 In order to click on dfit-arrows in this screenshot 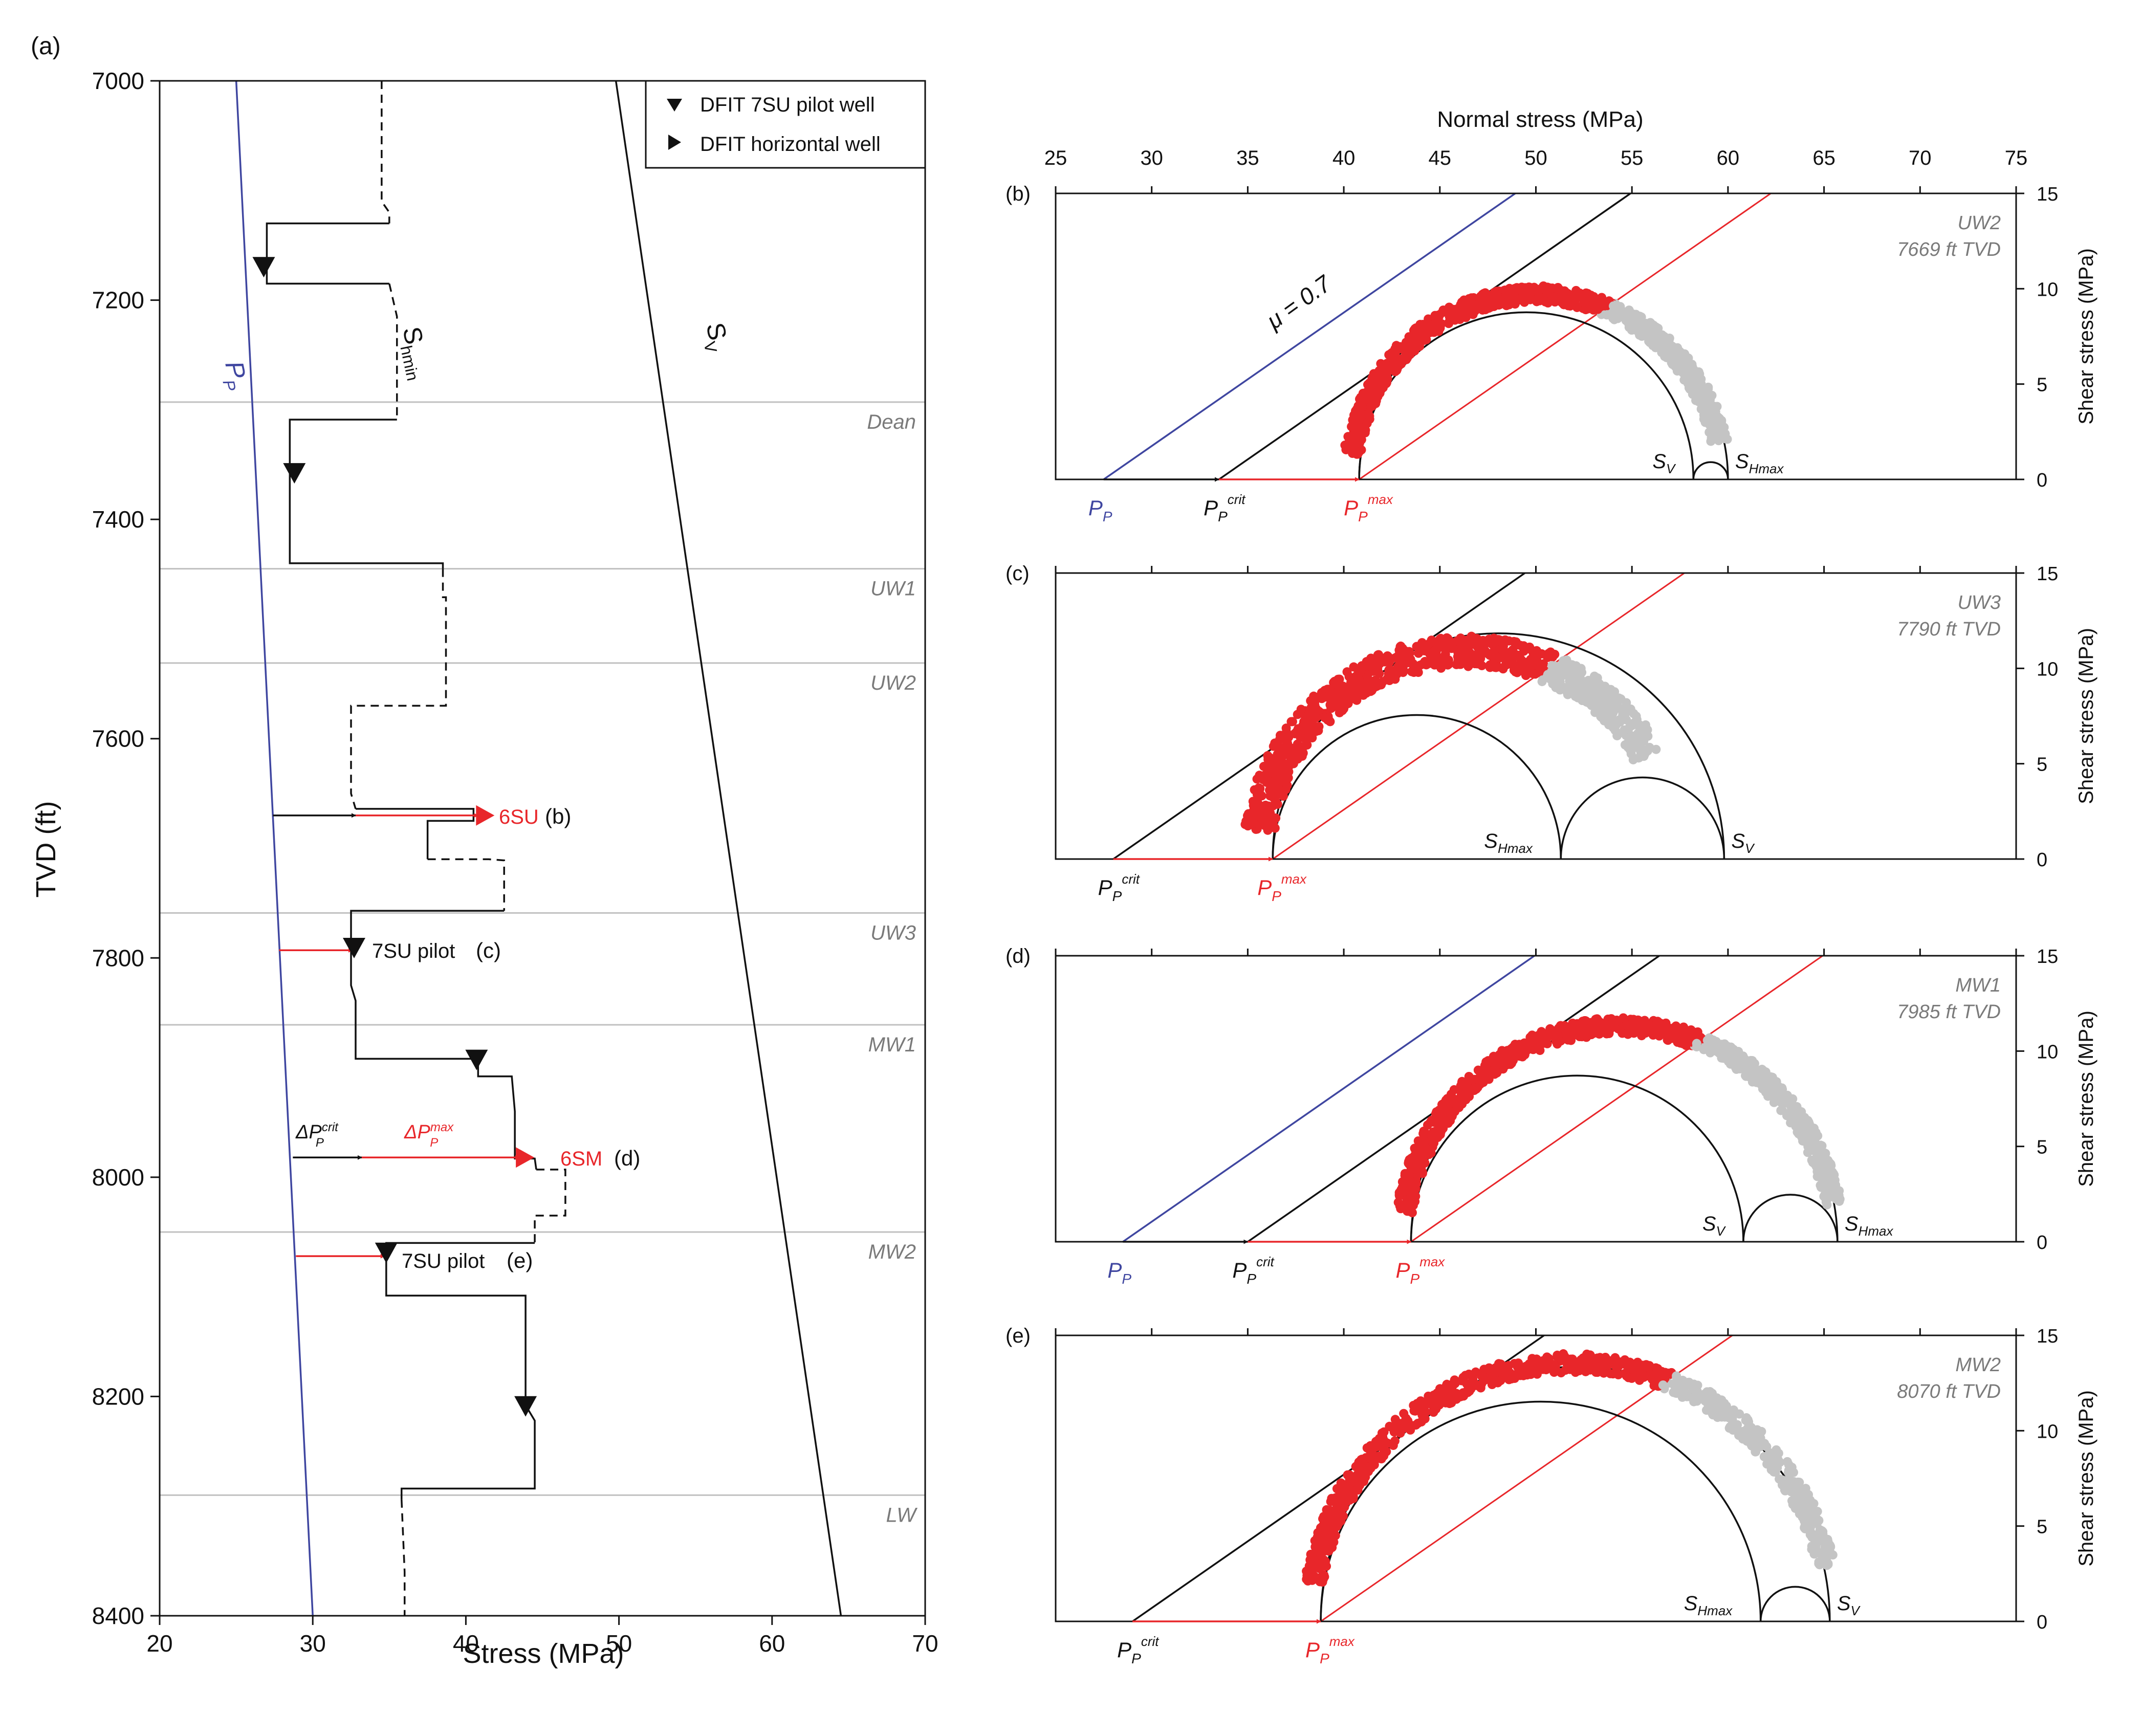, I will do `click(396, 1036)`.